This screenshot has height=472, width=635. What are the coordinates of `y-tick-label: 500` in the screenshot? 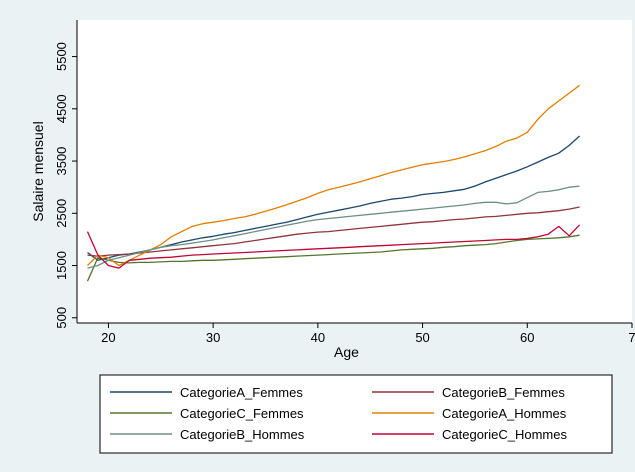 It's located at (61, 318).